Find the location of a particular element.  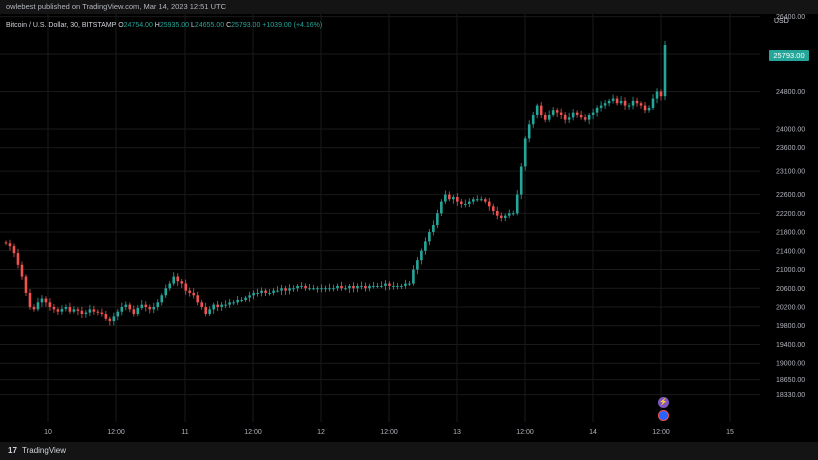

y-tick-label: 26400.00 is located at coordinates (790, 17).